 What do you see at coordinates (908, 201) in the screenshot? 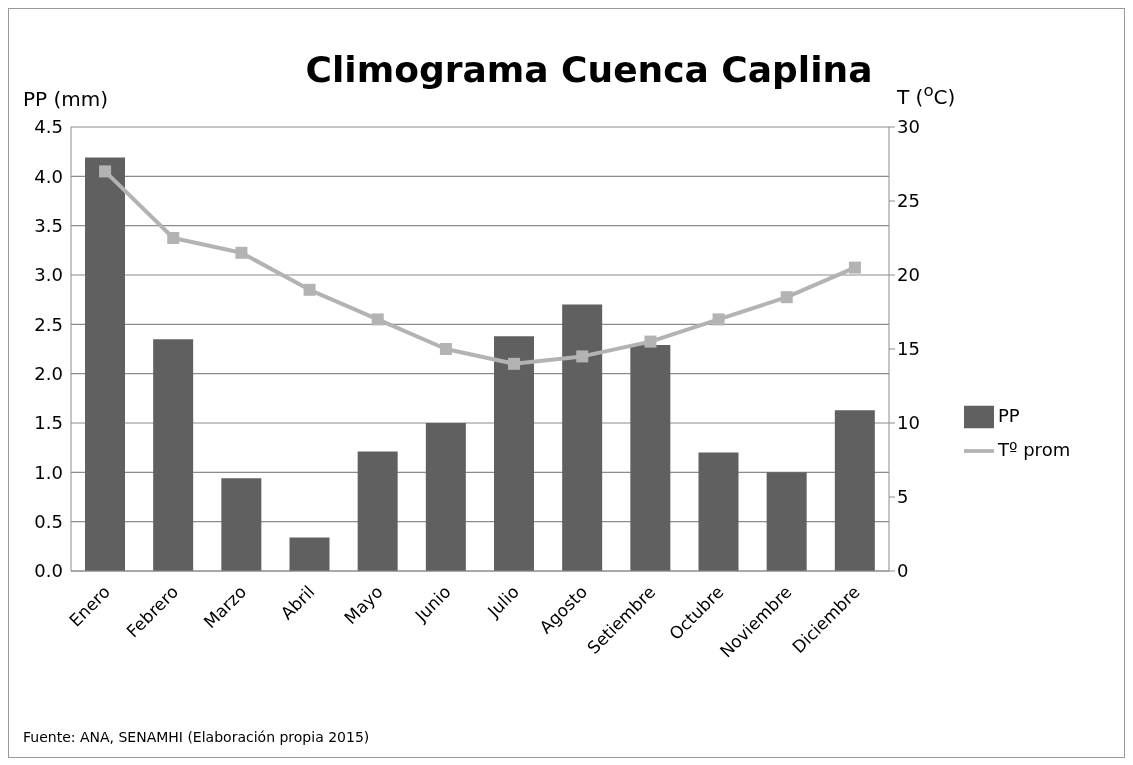
I see `y2-tick-label: 25` at bounding box center [908, 201].